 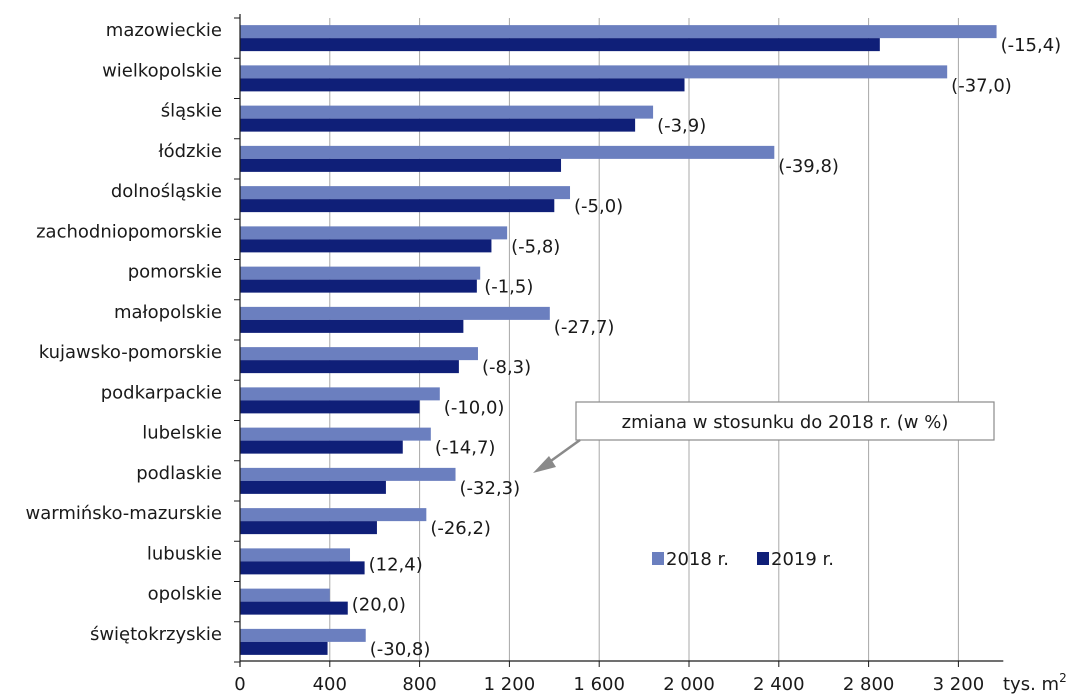 What do you see at coordinates (396, 564) in the screenshot?
I see `change-label: (12,4)` at bounding box center [396, 564].